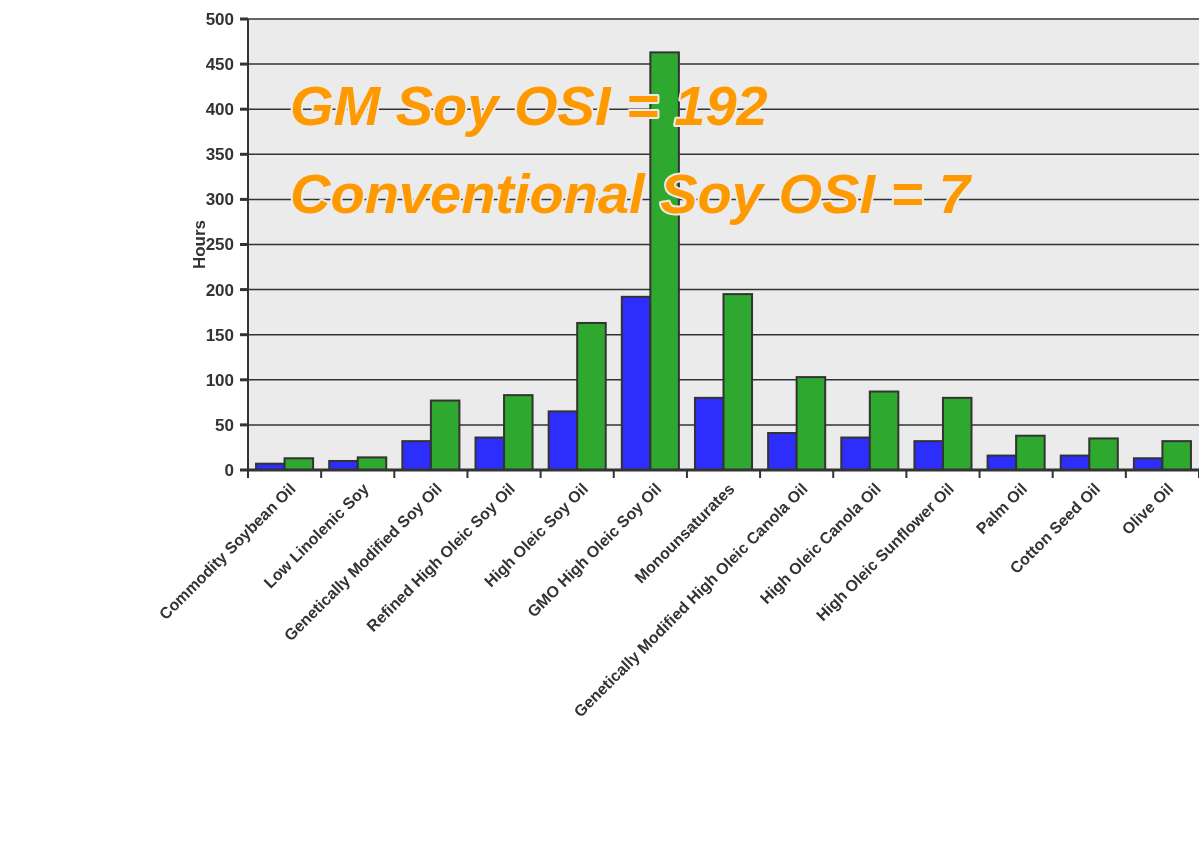 The image size is (1199, 859). What do you see at coordinates (219, 380) in the screenshot?
I see `y-tick-label: 100` at bounding box center [219, 380].